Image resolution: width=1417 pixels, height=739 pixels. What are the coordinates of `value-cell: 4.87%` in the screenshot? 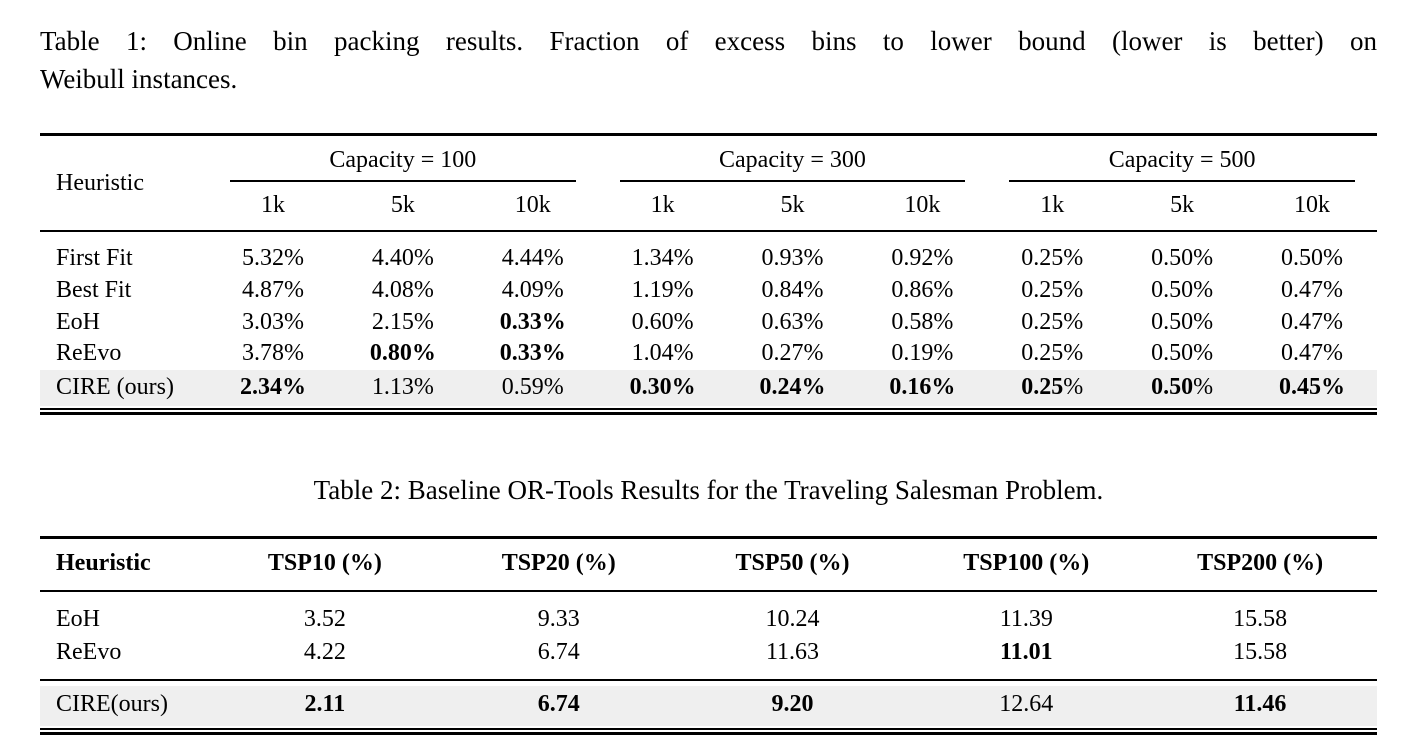 It's located at (272, 290).